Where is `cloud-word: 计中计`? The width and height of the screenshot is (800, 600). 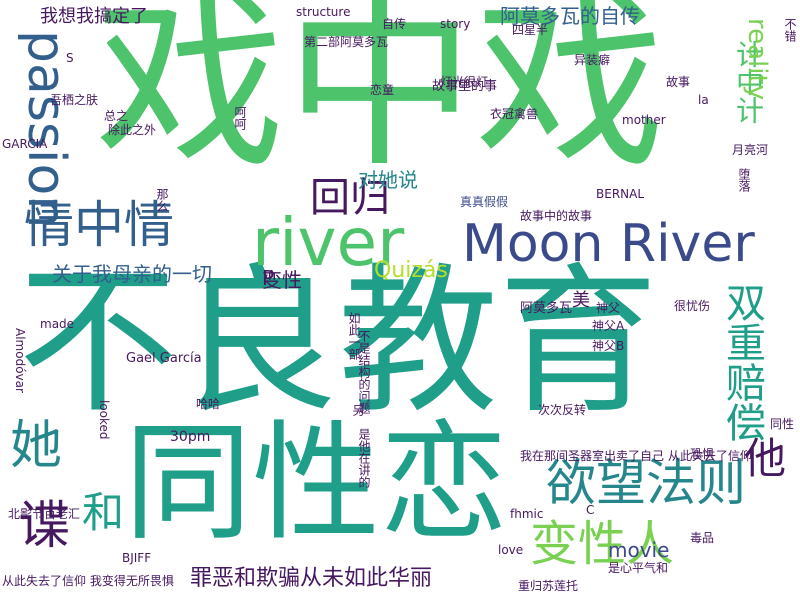
cloud-word: 计中计 is located at coordinates (748, 82).